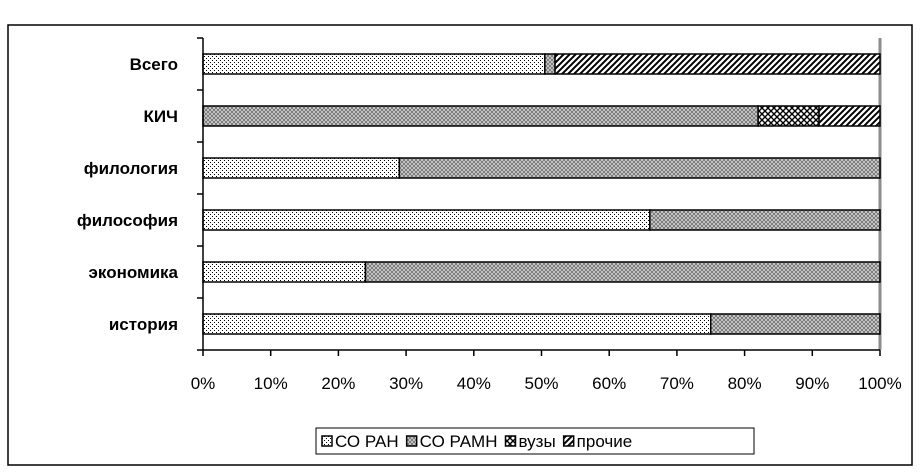 Image resolution: width=922 pixels, height=472 pixels. I want to click on legend: СО РАН СО РАМН вузы прочие, so click(535, 441).